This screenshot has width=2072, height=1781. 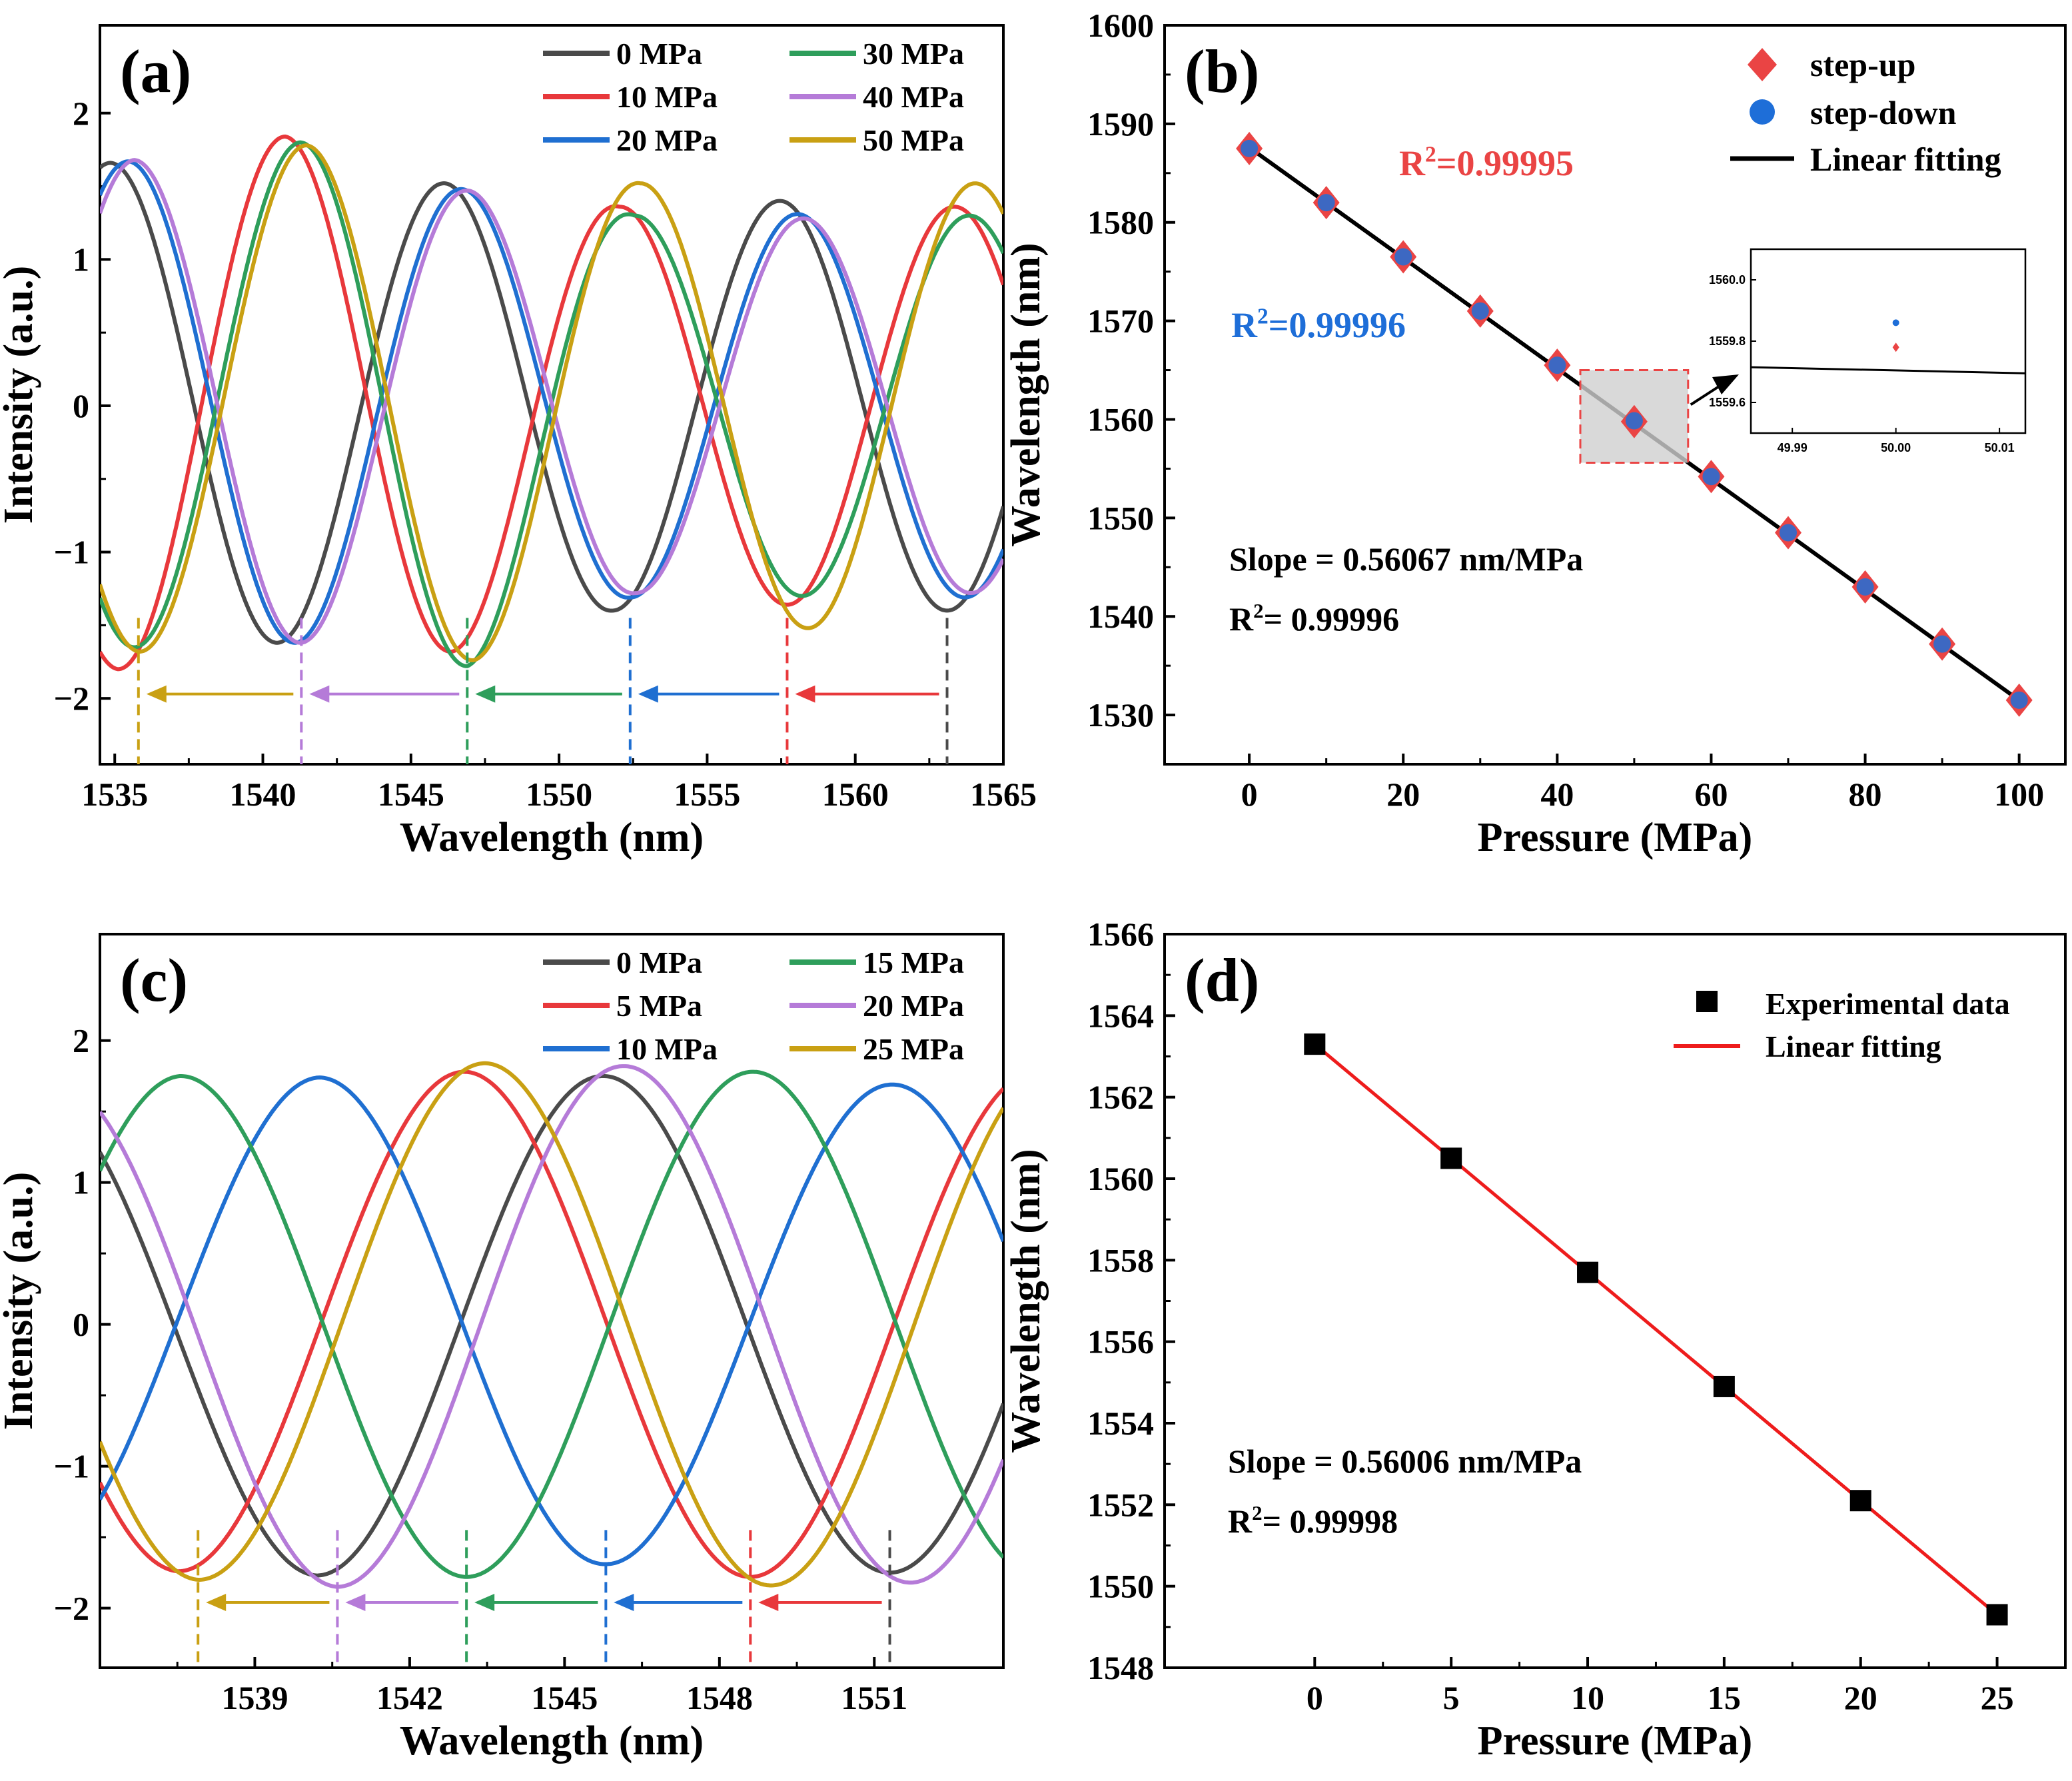 I want to click on r-letter: R, so click(x=1240, y=1521).